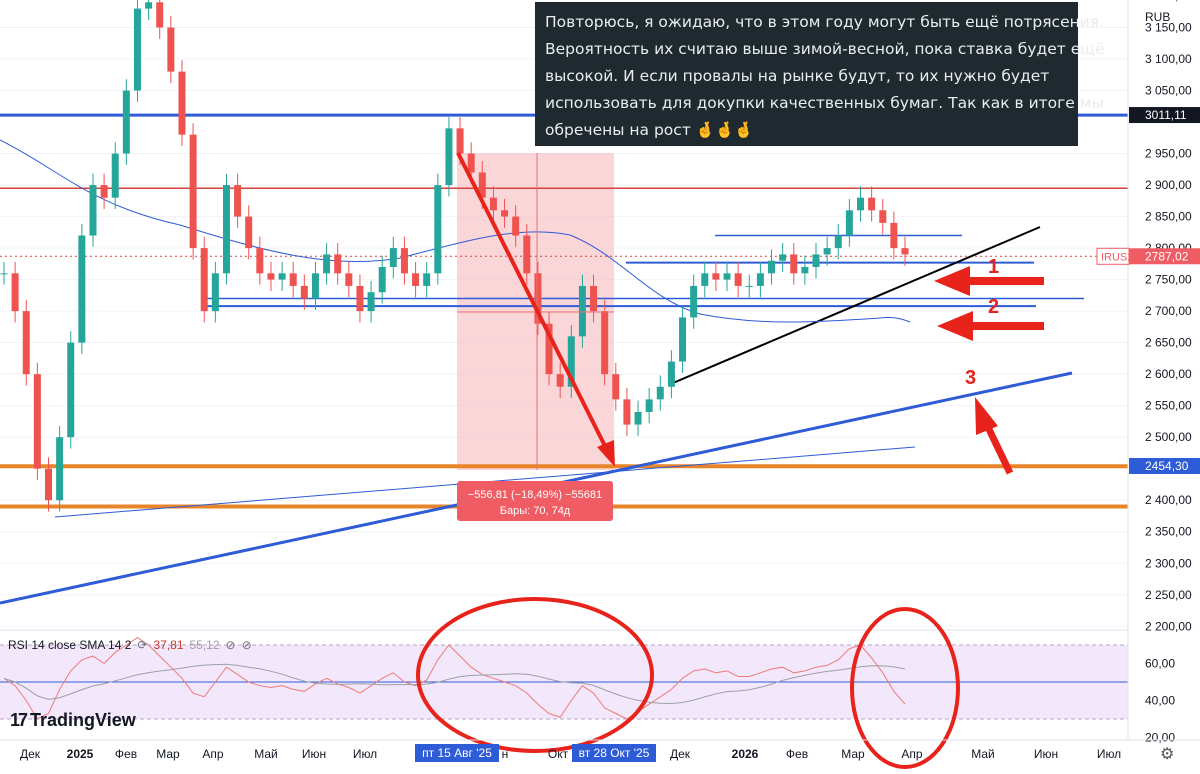 The height and width of the screenshot is (774, 1200). What do you see at coordinates (365, 754) in the screenshot?
I see `time-tick: Июл` at bounding box center [365, 754].